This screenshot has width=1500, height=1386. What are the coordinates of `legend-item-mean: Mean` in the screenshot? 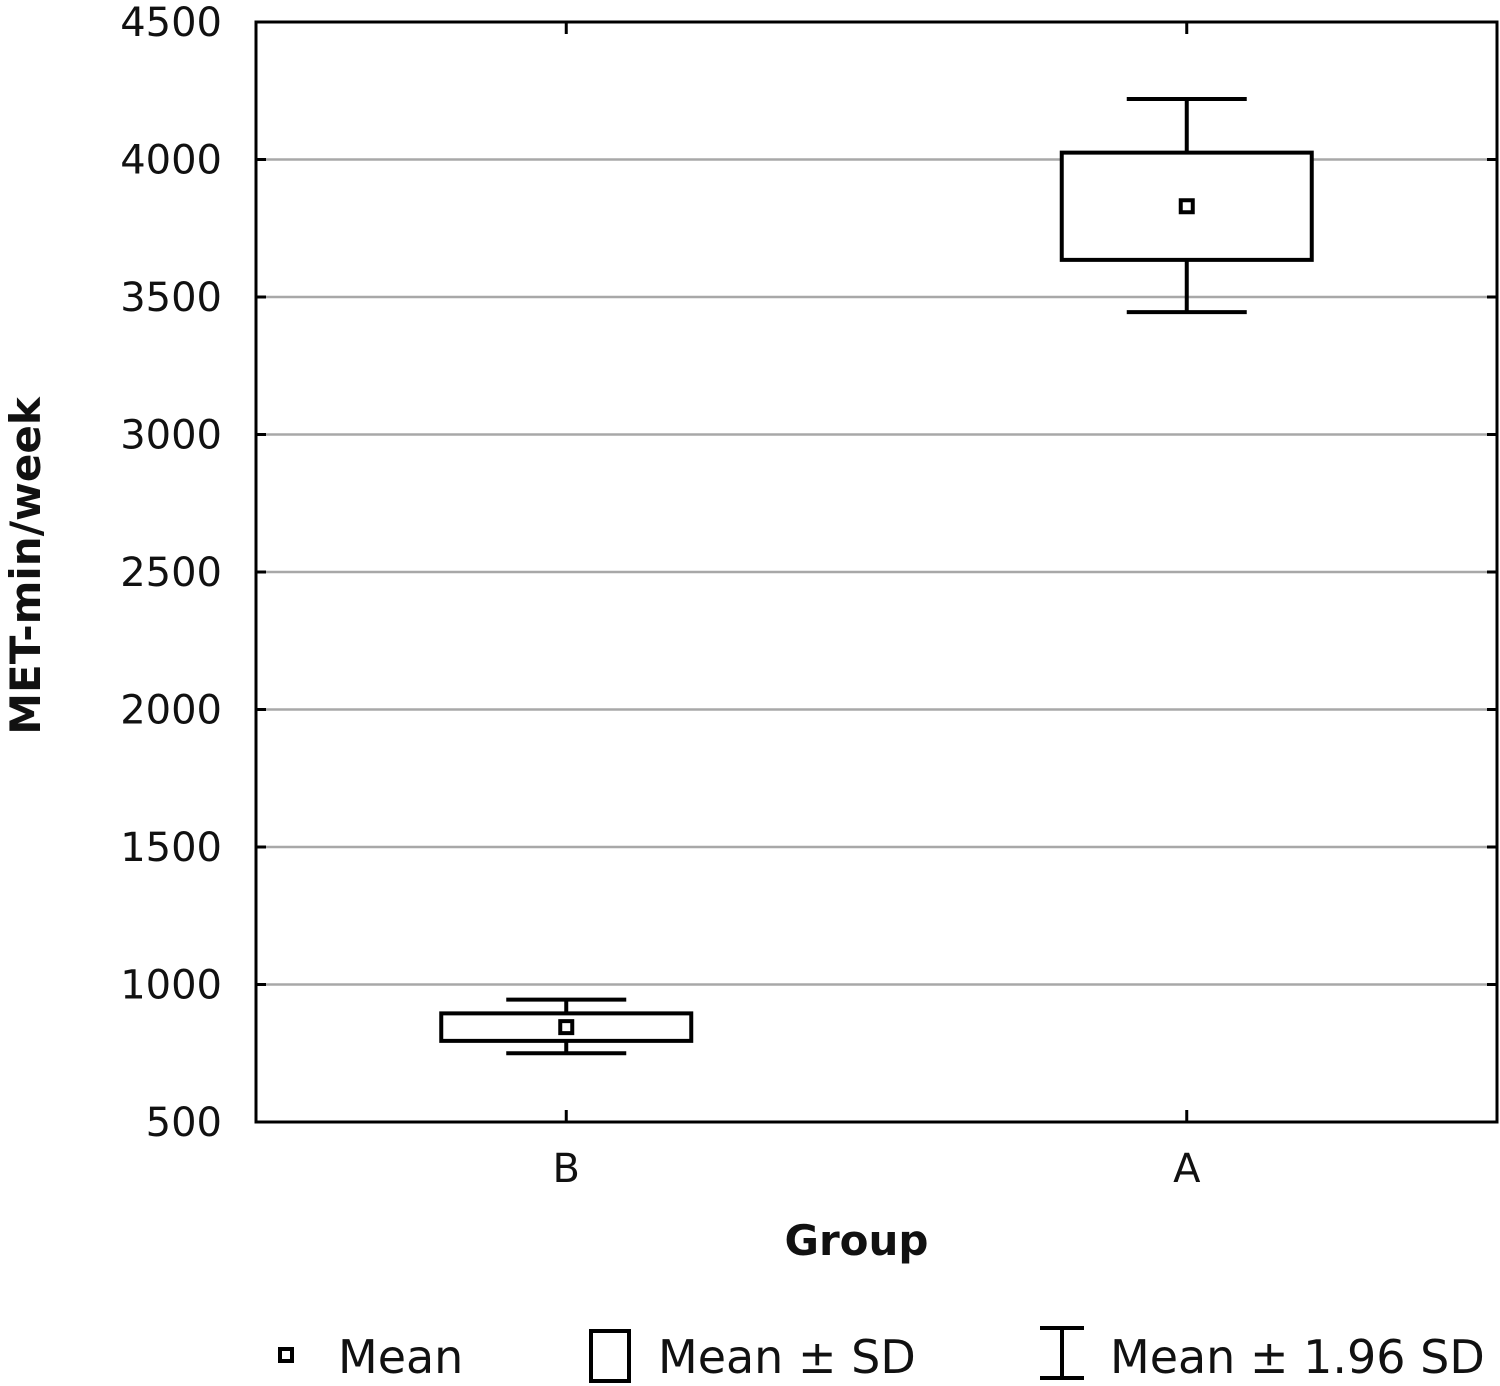 It's located at (370, 1357).